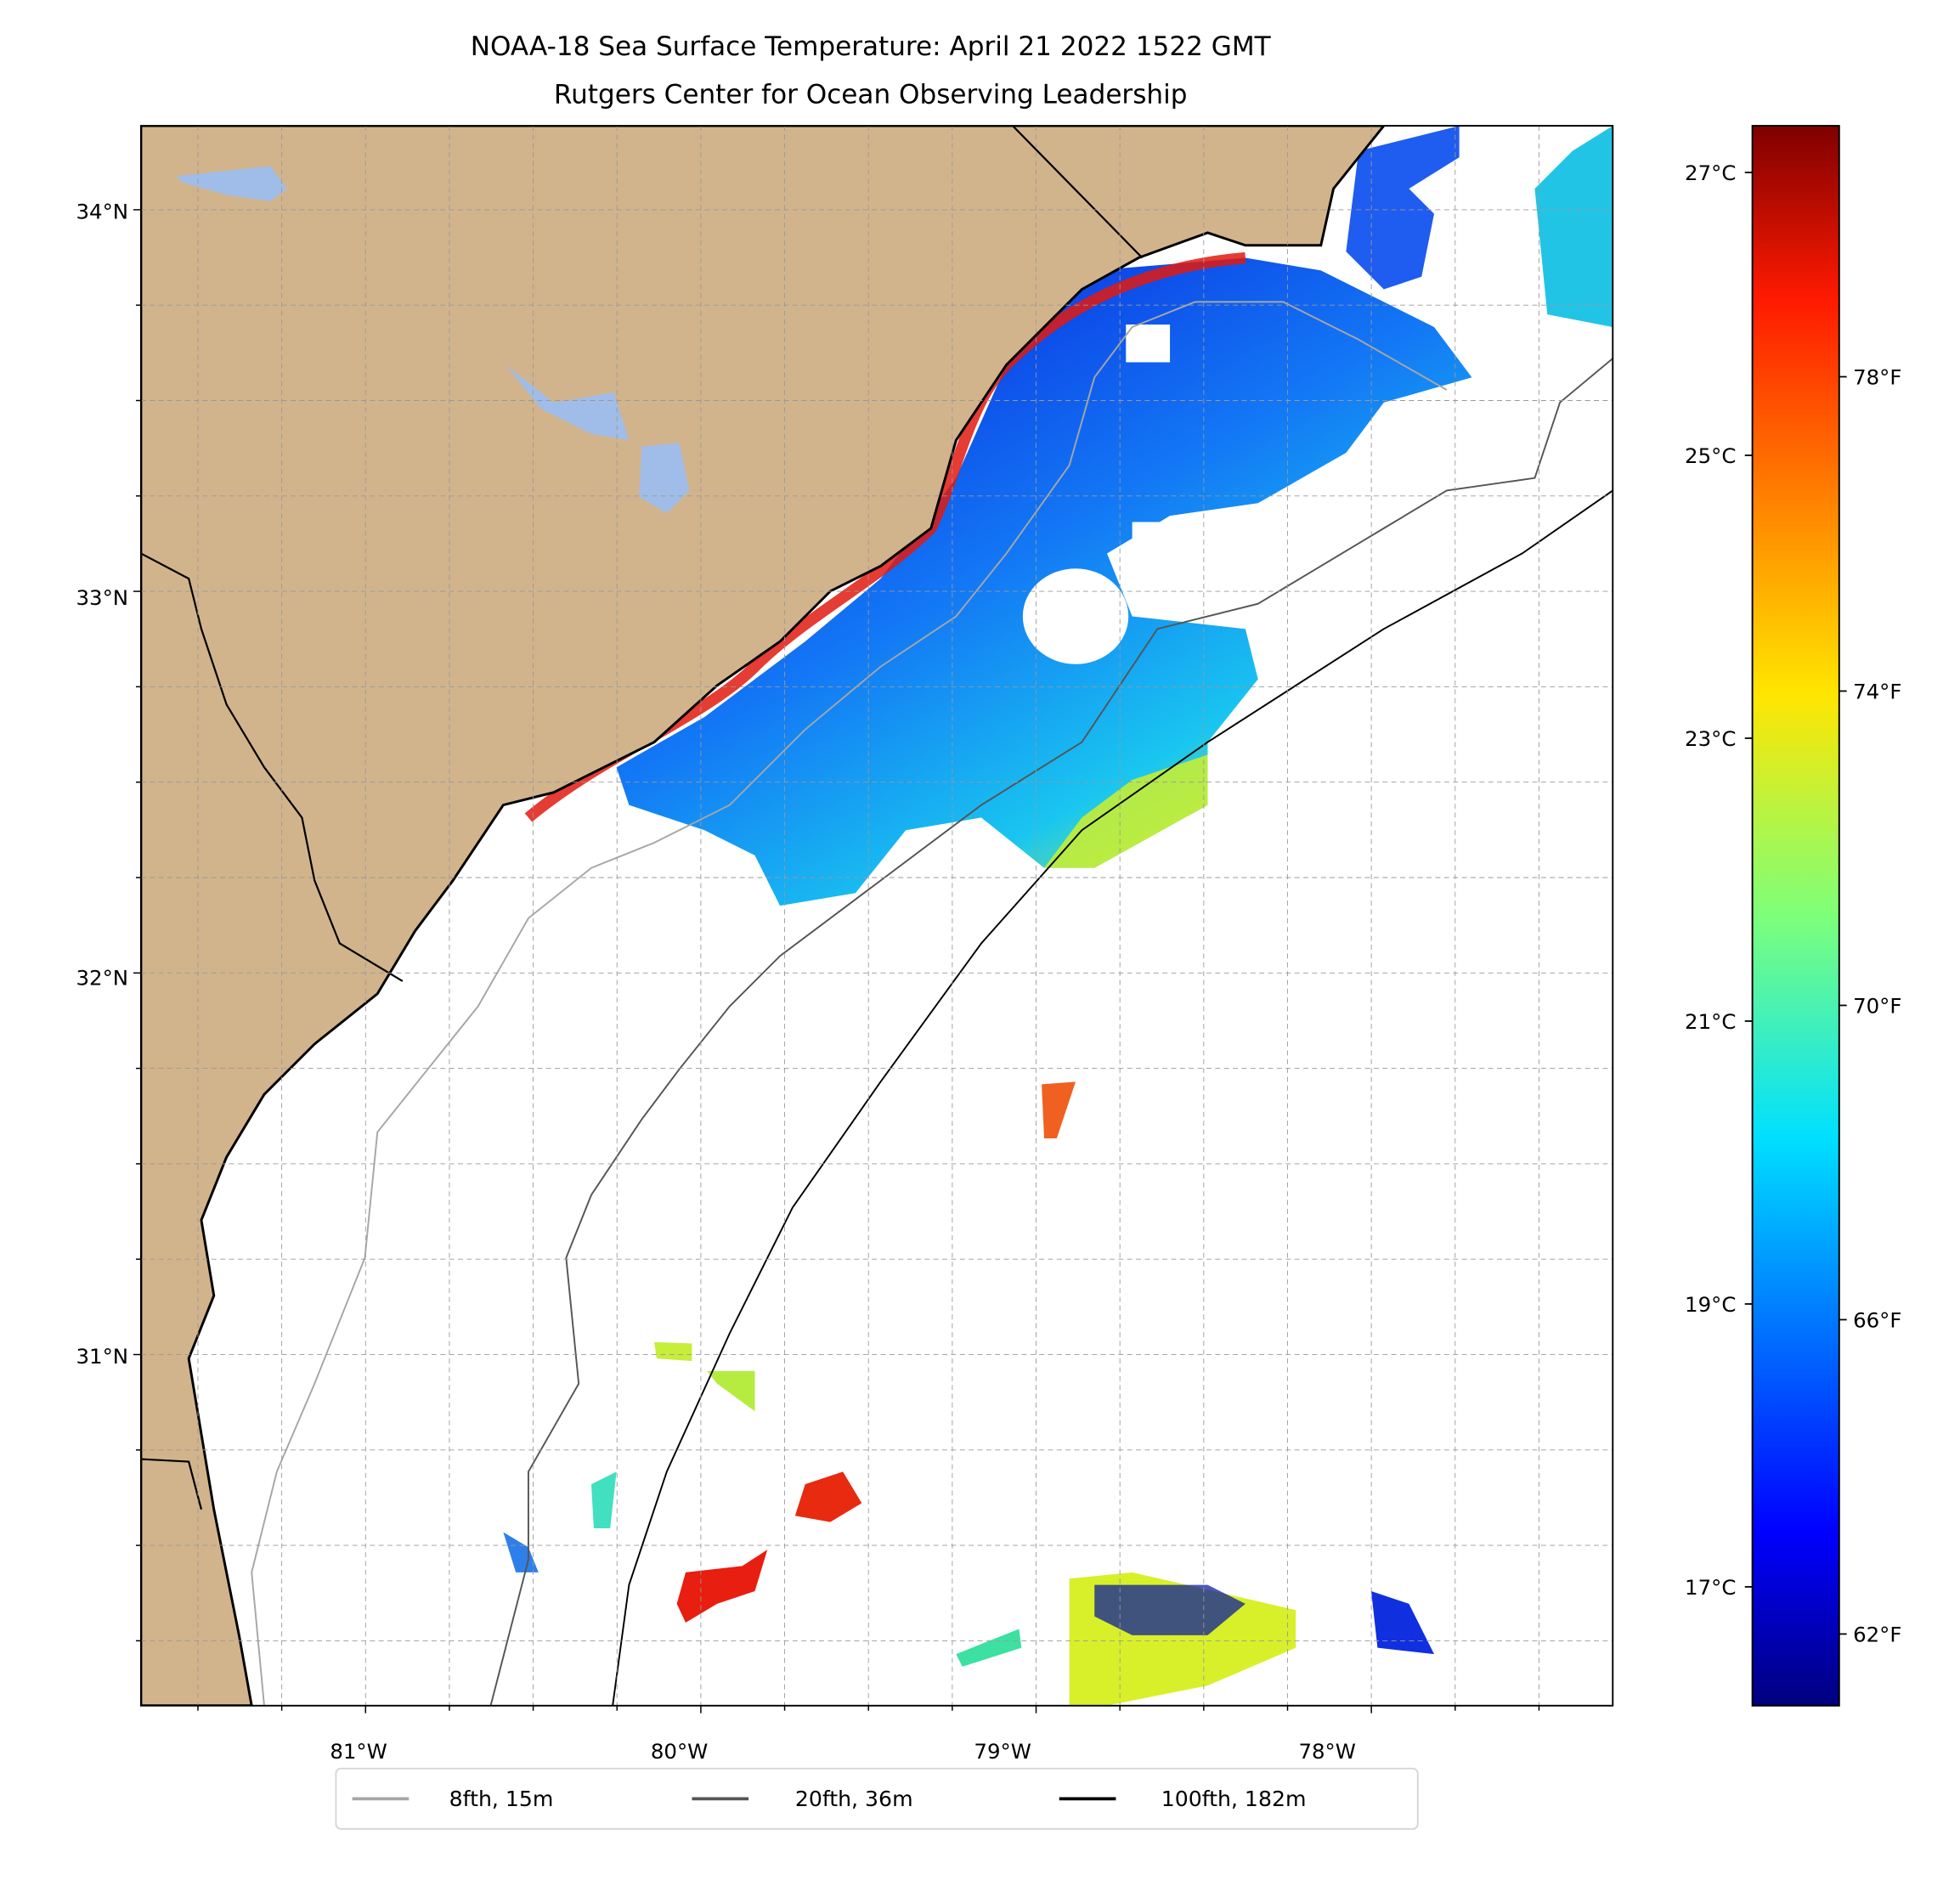 This screenshot has width=1960, height=1880. I want to click on sst-northeast-patch, so click(1403, 208).